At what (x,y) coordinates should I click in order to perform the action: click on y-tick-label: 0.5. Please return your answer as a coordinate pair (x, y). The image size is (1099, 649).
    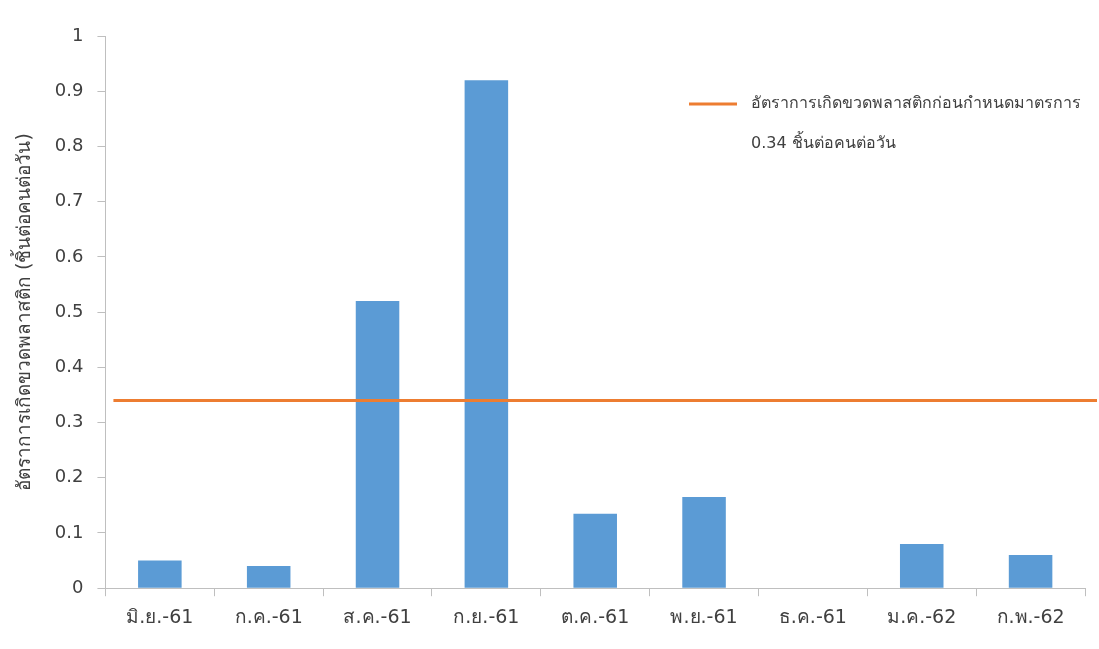
    Looking at the image, I should click on (69, 310).